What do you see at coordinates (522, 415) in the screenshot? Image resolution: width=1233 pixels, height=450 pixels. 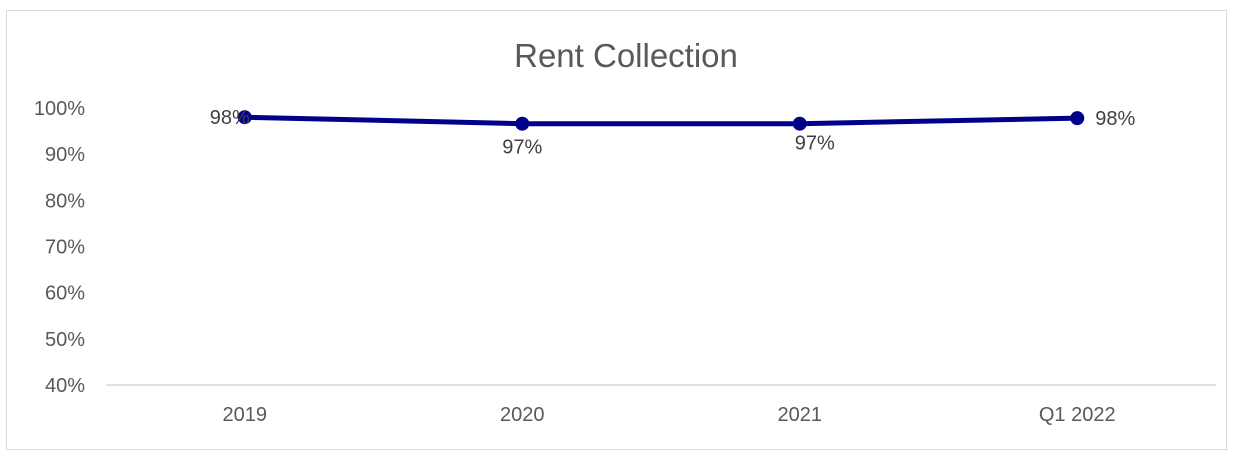 I see `x-tick-label: 2020` at bounding box center [522, 415].